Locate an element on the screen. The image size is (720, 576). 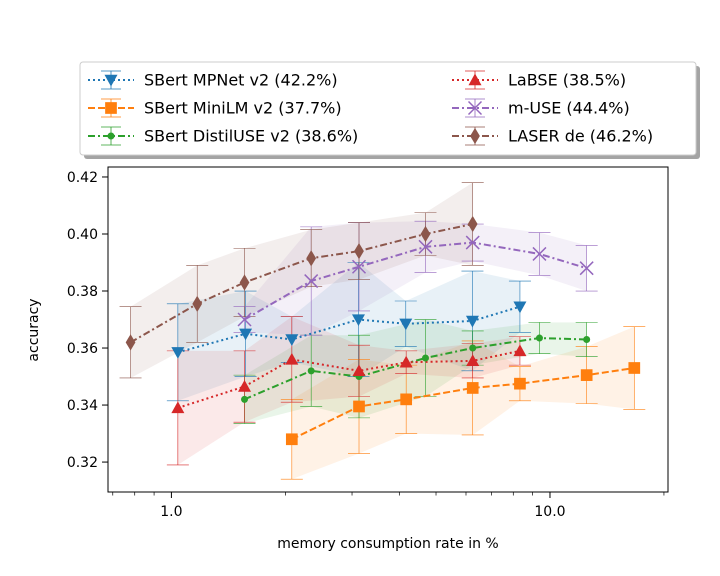
legend-label: LaBSE (38.5%) is located at coordinates (567, 80).